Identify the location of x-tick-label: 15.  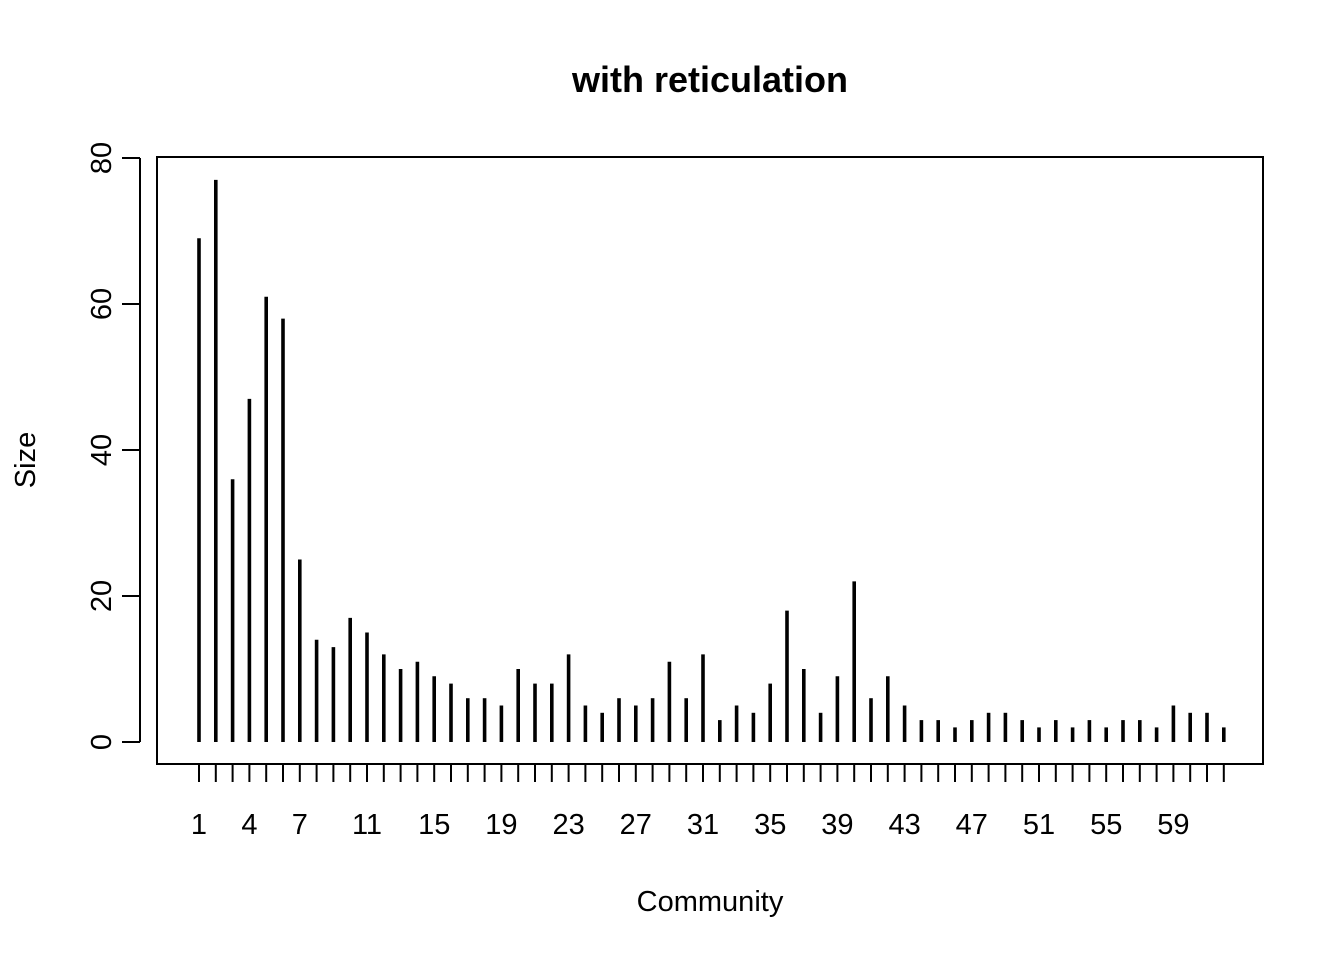
(434, 825).